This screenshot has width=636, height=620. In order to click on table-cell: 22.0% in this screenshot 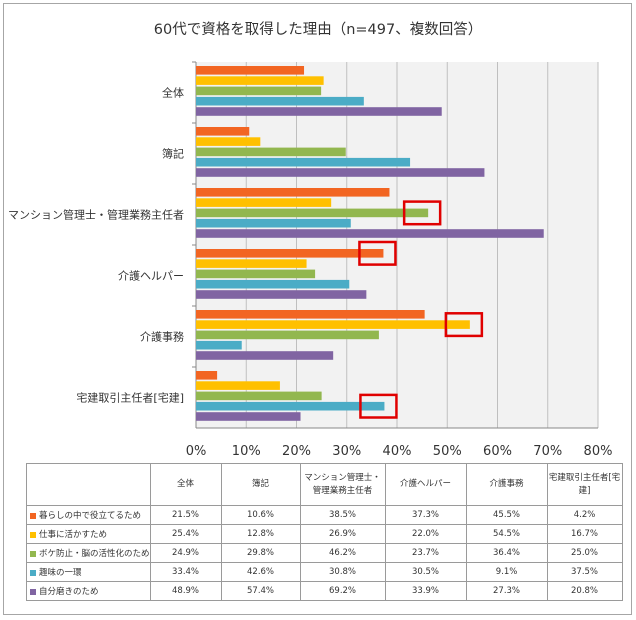, I will do `click(425, 534)`.